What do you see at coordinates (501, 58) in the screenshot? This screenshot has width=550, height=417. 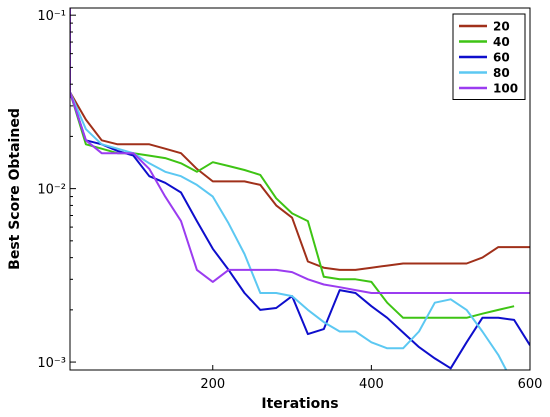 I see `legend-label-60: 60` at bounding box center [501, 58].